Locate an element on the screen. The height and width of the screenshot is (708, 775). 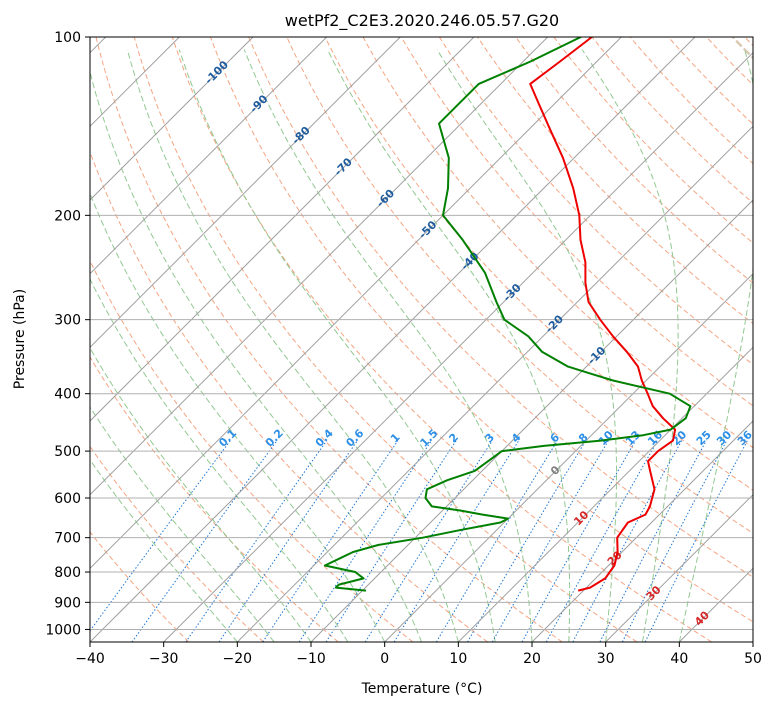
y-tick-label: 500 is located at coordinates (67, 452).